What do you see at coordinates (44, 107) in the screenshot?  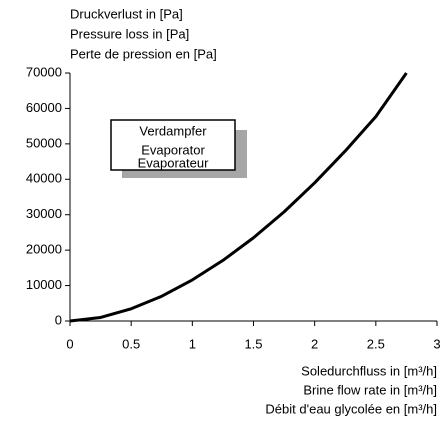 I see `y-tick-label: 60000` at bounding box center [44, 107].